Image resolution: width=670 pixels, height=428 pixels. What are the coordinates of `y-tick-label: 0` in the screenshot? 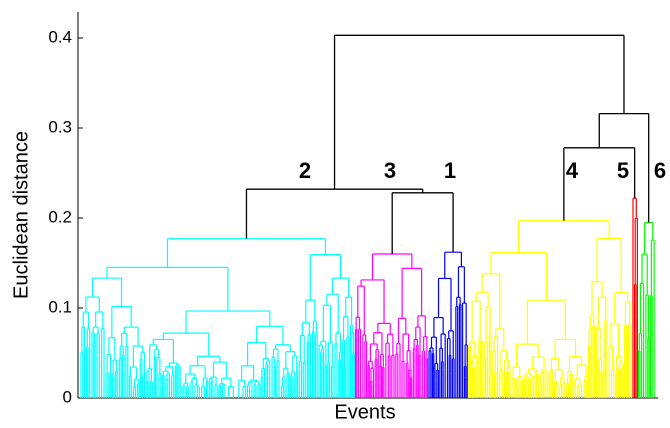 It's located at (67, 396).